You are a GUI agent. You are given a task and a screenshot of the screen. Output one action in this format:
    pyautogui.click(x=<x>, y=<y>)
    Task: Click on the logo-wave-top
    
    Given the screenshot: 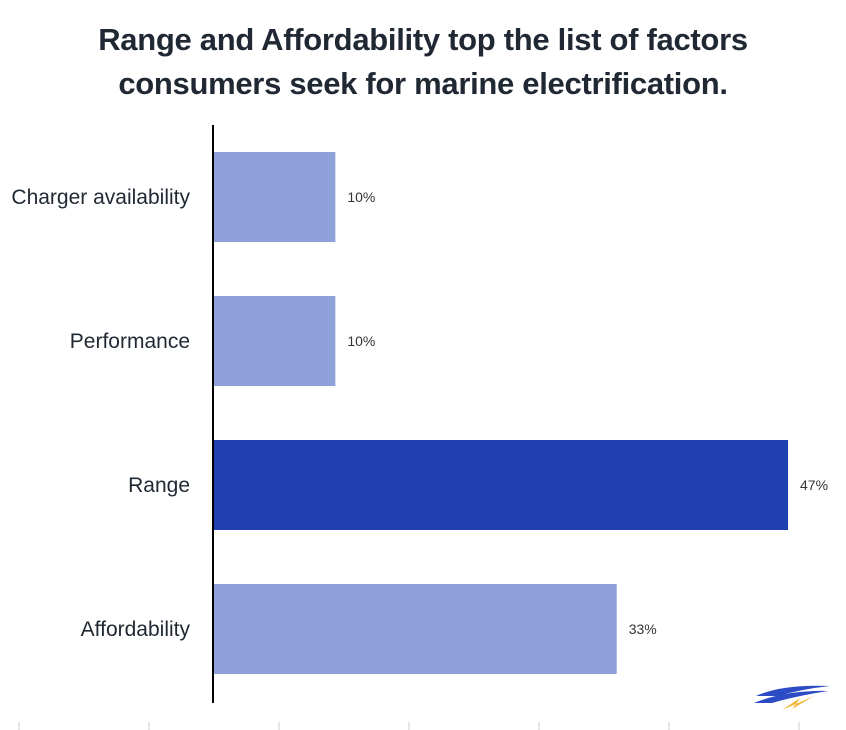 What is the action you would take?
    pyautogui.click(x=793, y=690)
    